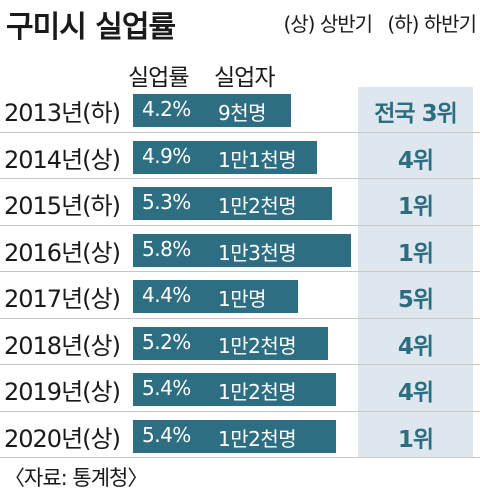 This screenshot has width=480, height=494. I want to click on count-label: 1만명, so click(242, 299).